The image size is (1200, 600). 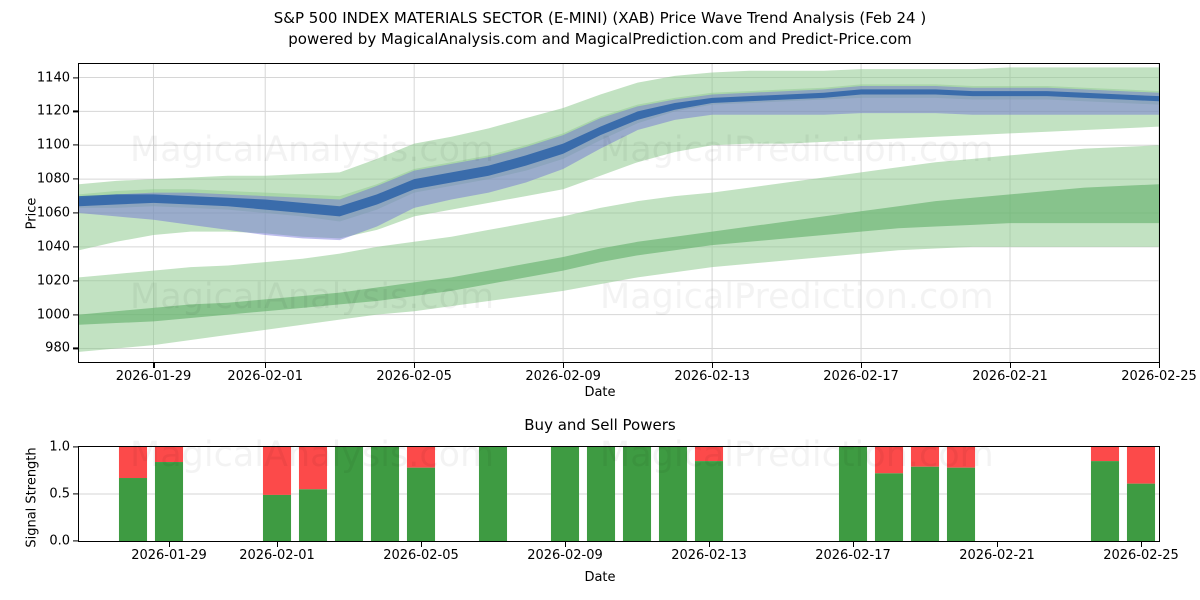 What do you see at coordinates (57, 348) in the screenshot?
I see `price-y-tick: 980` at bounding box center [57, 348].